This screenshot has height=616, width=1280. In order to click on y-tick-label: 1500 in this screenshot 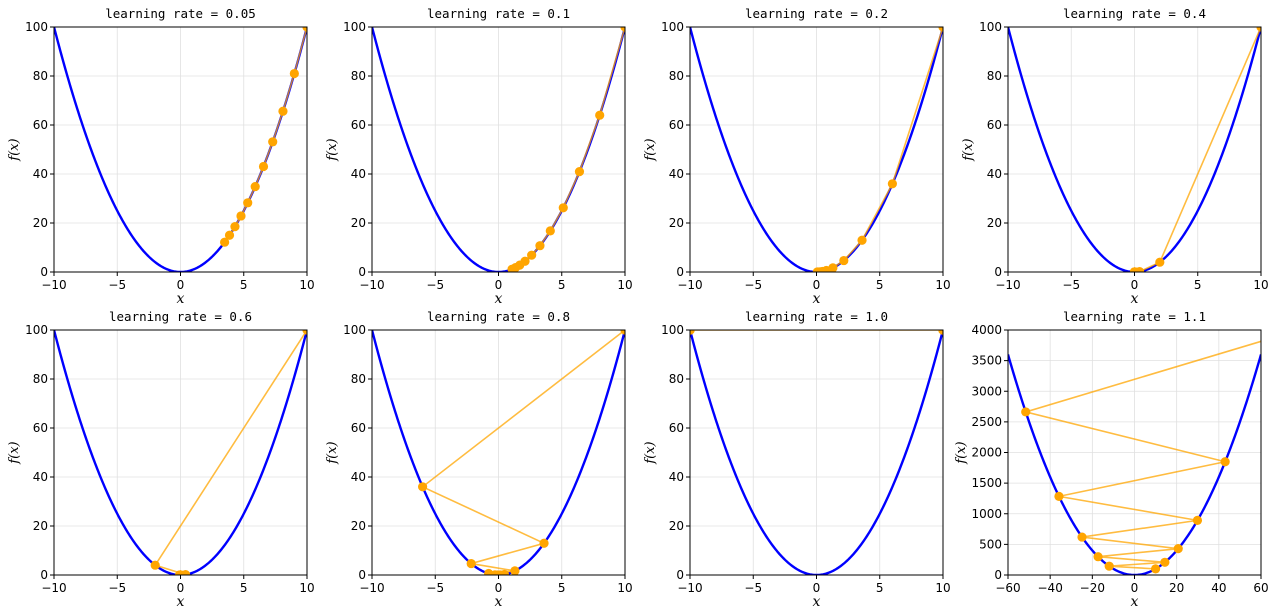, I will do `click(986, 483)`.